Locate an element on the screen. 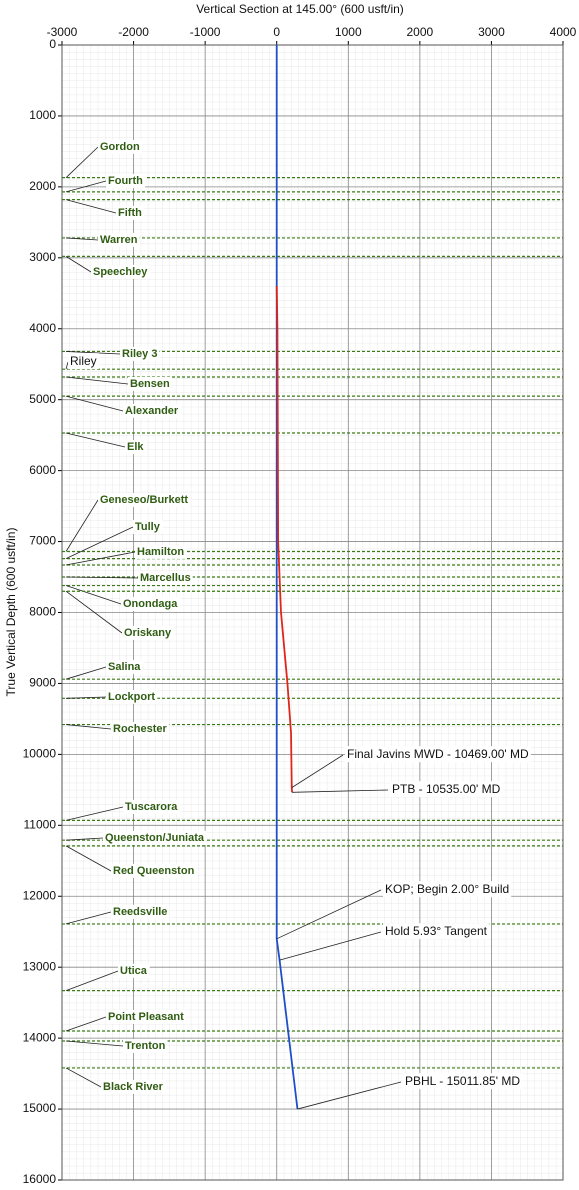 Image resolution: width=579 pixels, height=1190 pixels. y-tick-label: 1000 is located at coordinates (42, 115).